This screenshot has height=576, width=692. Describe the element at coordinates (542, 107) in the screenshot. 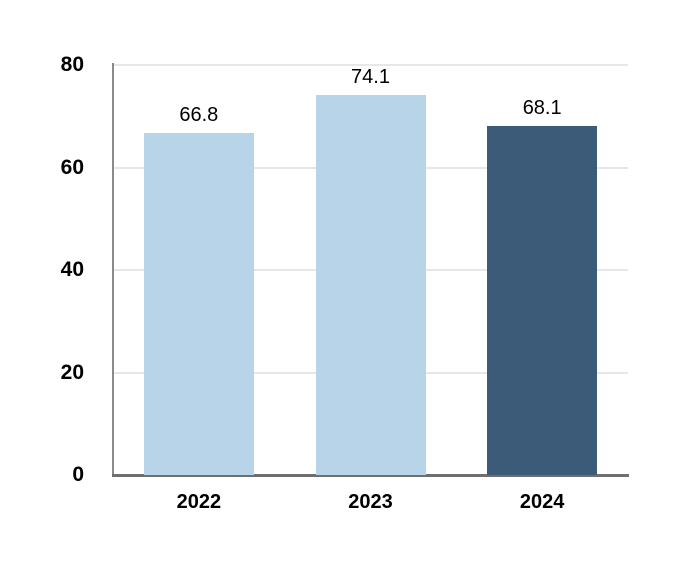

I see `value-label-2024: 68.1` at that location.